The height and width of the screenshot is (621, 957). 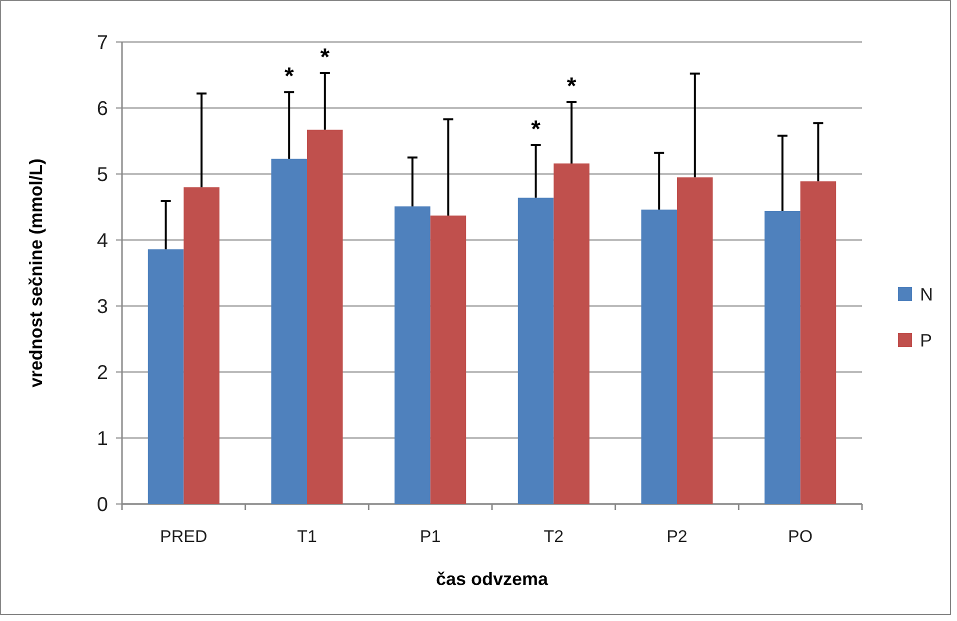 What do you see at coordinates (493, 579) in the screenshot?
I see `x-axis-title: čas odvzema` at bounding box center [493, 579].